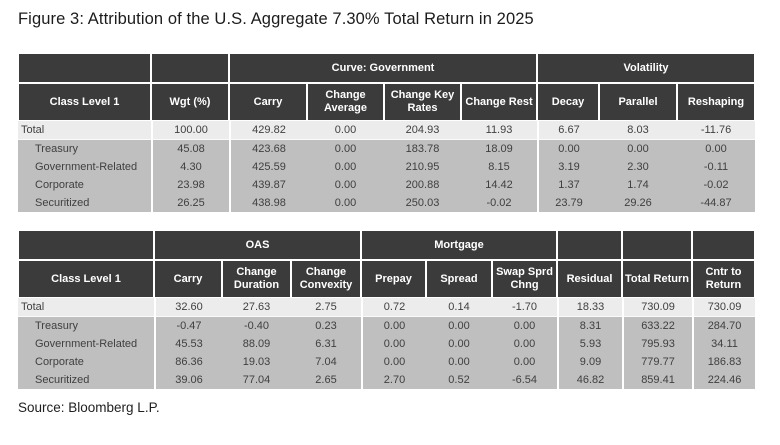 This screenshot has width=780, height=445. Describe the element at coordinates (268, 130) in the screenshot. I see `cell: 429.82` at that location.